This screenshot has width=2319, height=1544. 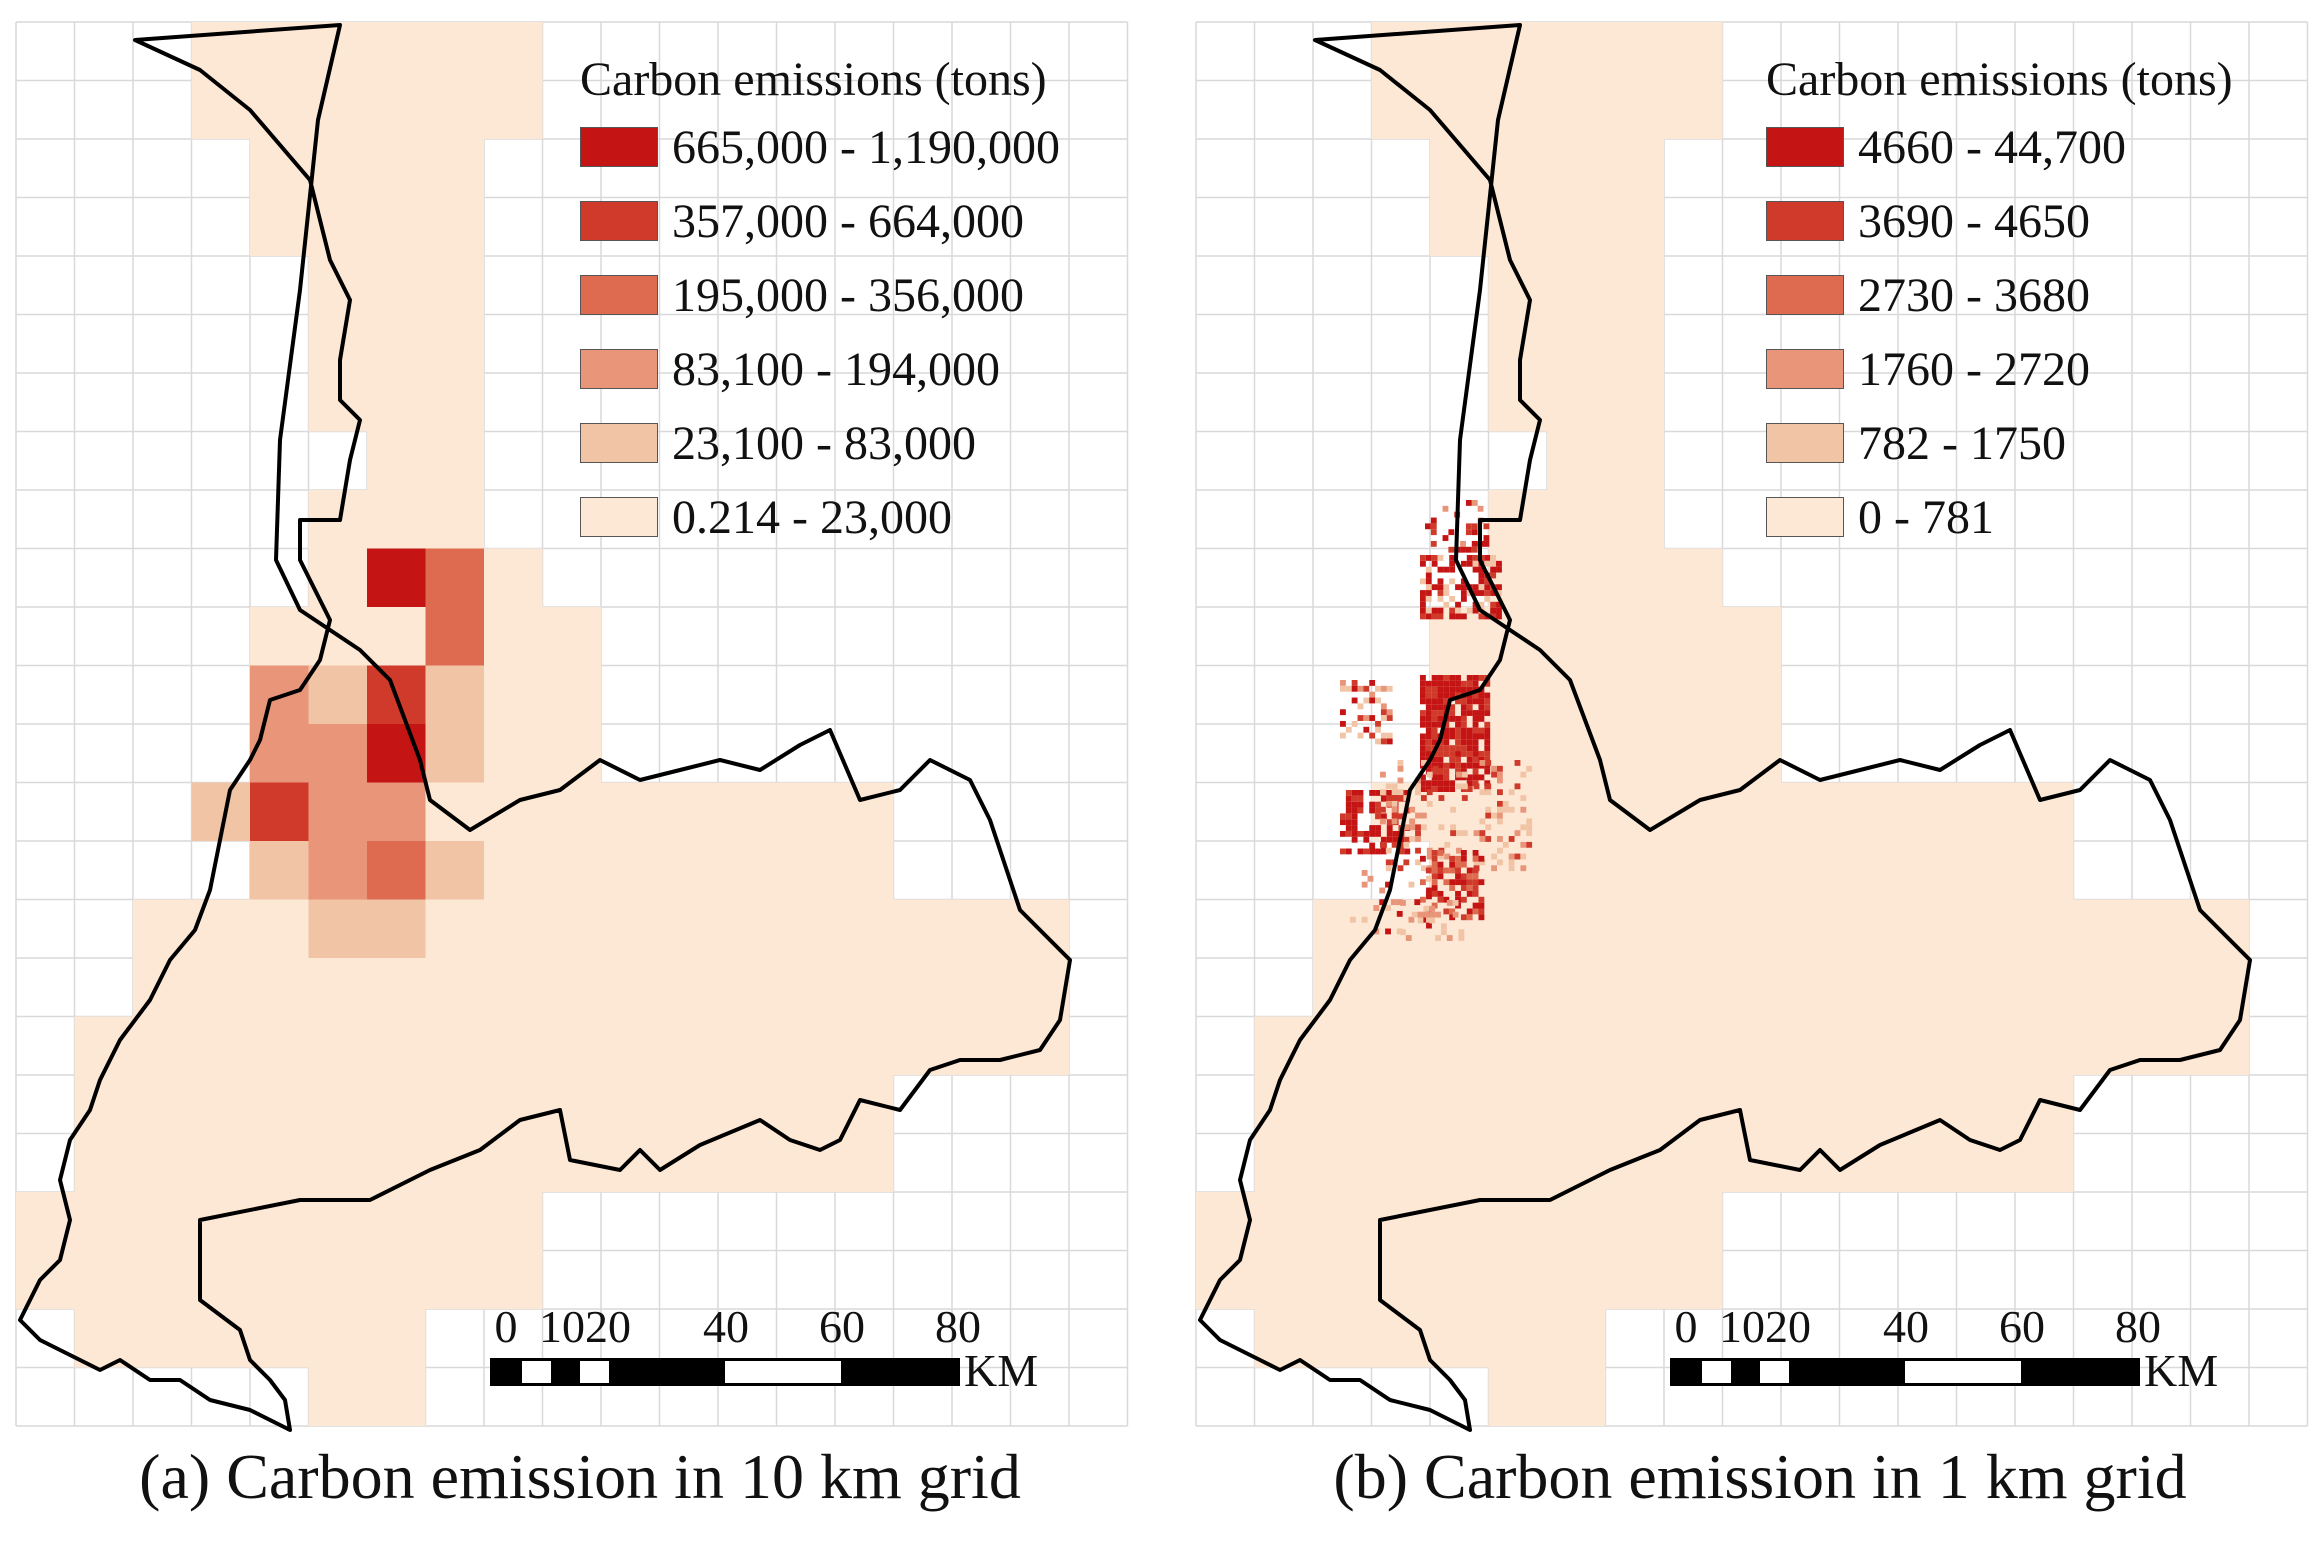 I want to click on scale-tick-label: 40, so click(x=726, y=1326).